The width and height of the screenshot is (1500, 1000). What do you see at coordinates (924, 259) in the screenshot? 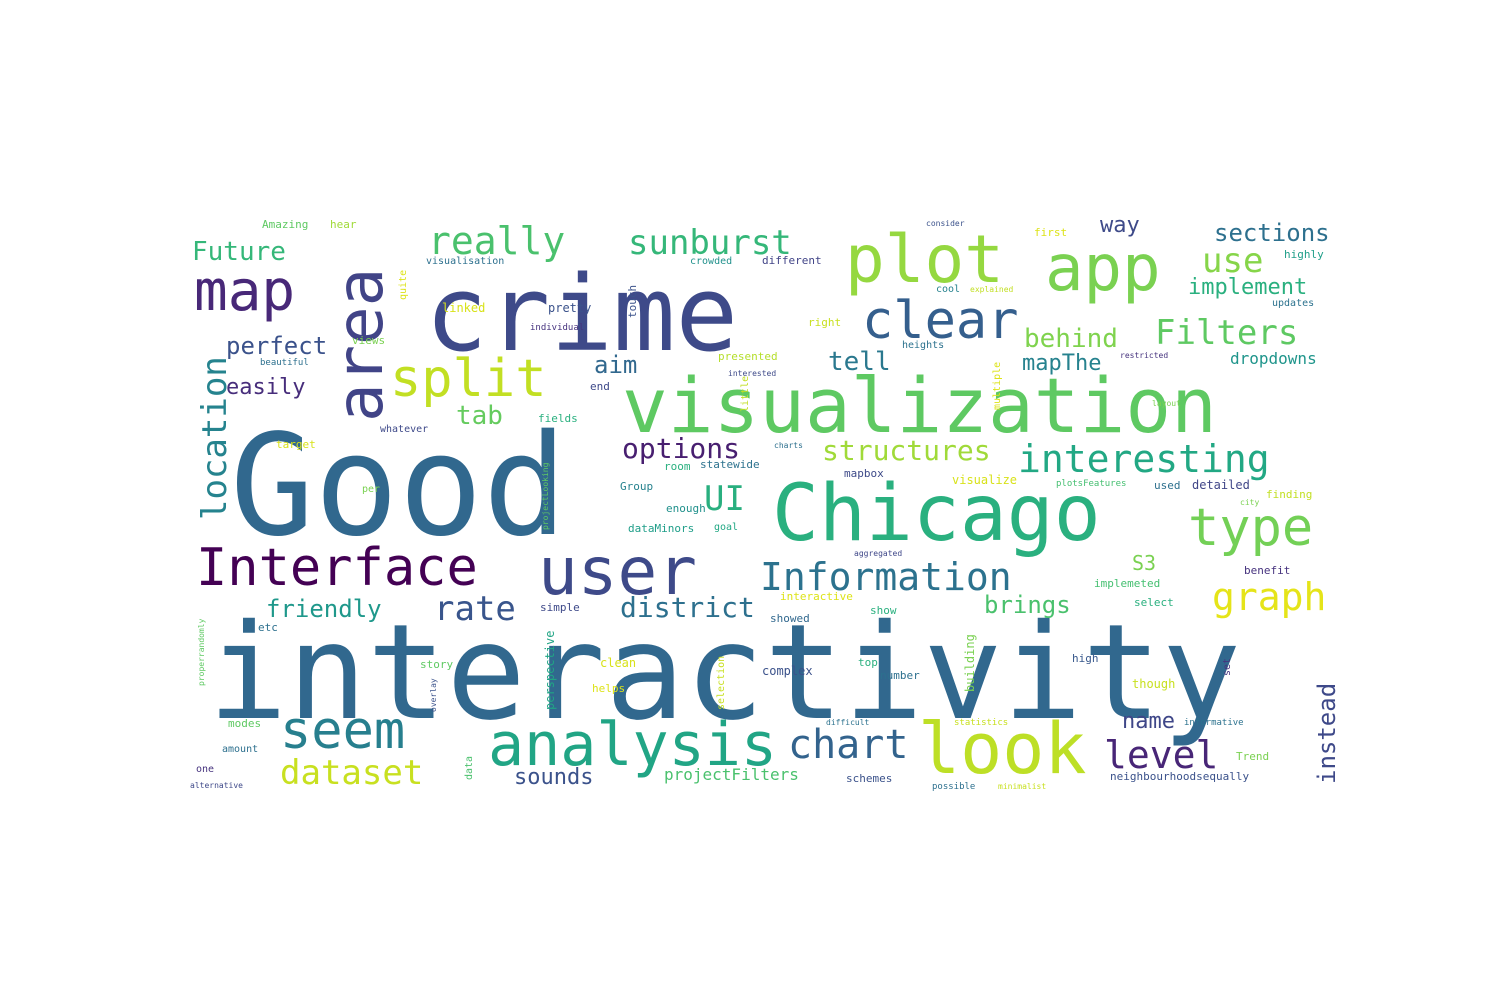
I see `word: plot` at bounding box center [924, 259].